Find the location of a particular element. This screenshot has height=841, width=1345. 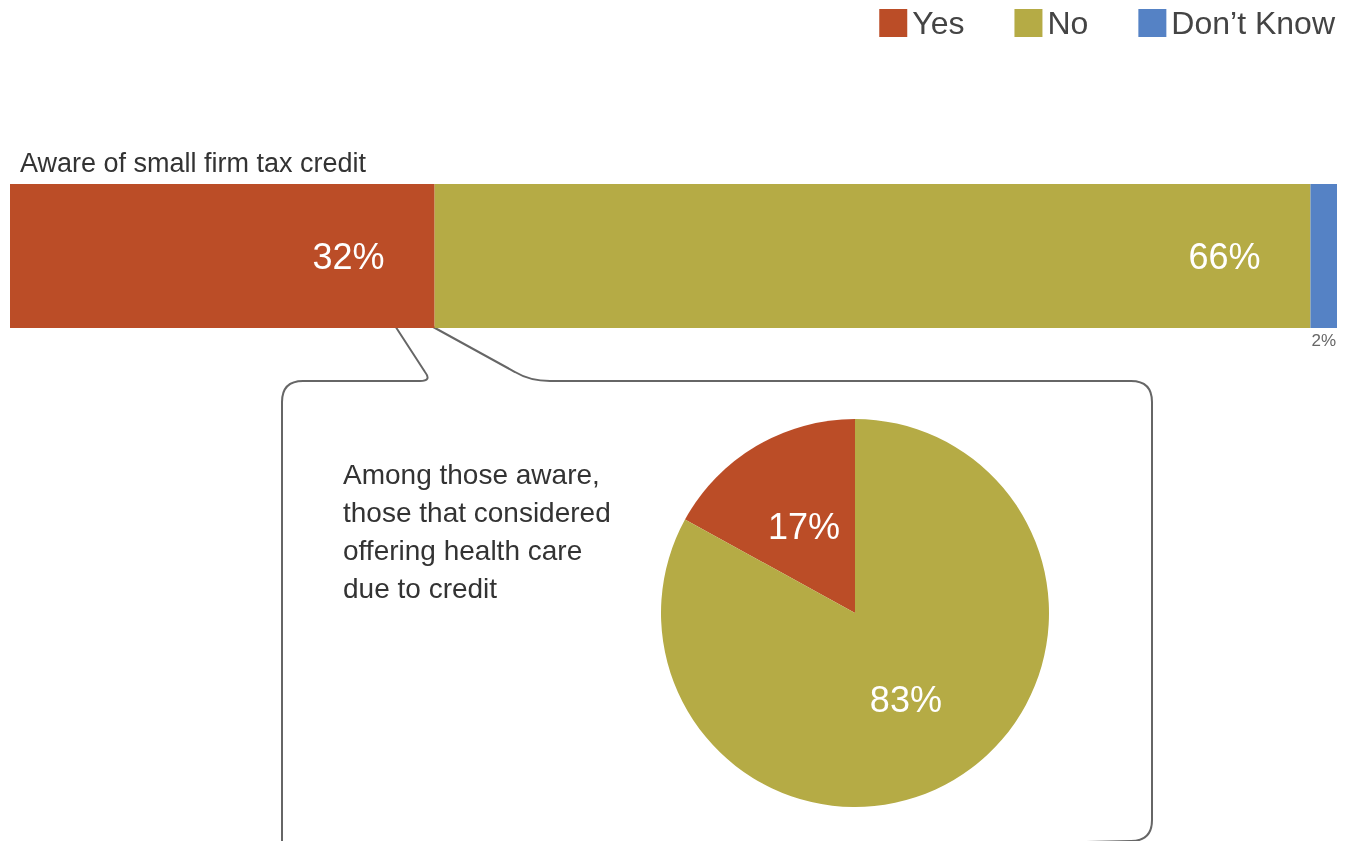

legend-label: Yes is located at coordinates (938, 23).